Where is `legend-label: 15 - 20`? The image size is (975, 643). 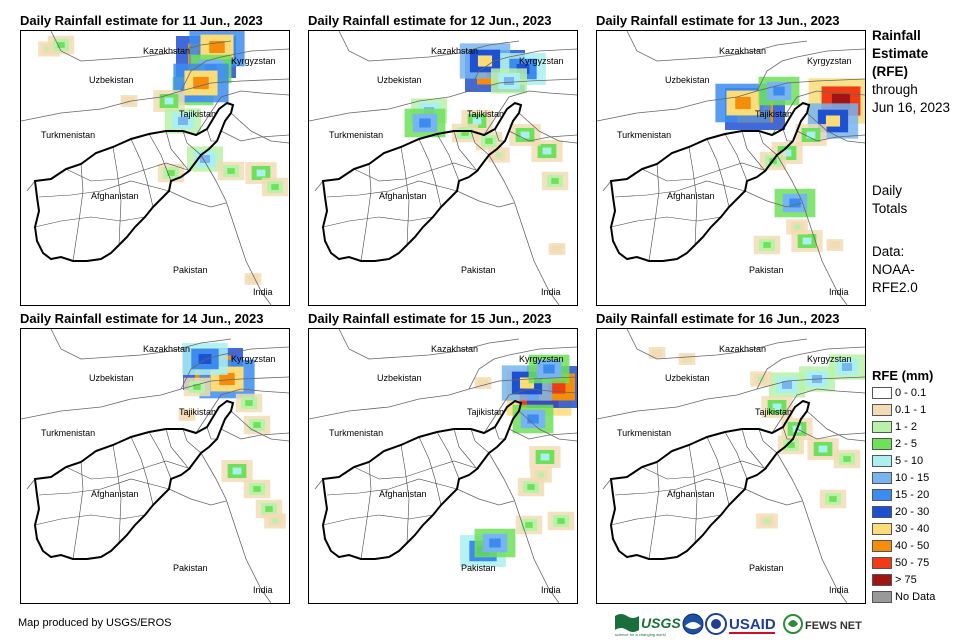
legend-label: 15 - 20 is located at coordinates (912, 495).